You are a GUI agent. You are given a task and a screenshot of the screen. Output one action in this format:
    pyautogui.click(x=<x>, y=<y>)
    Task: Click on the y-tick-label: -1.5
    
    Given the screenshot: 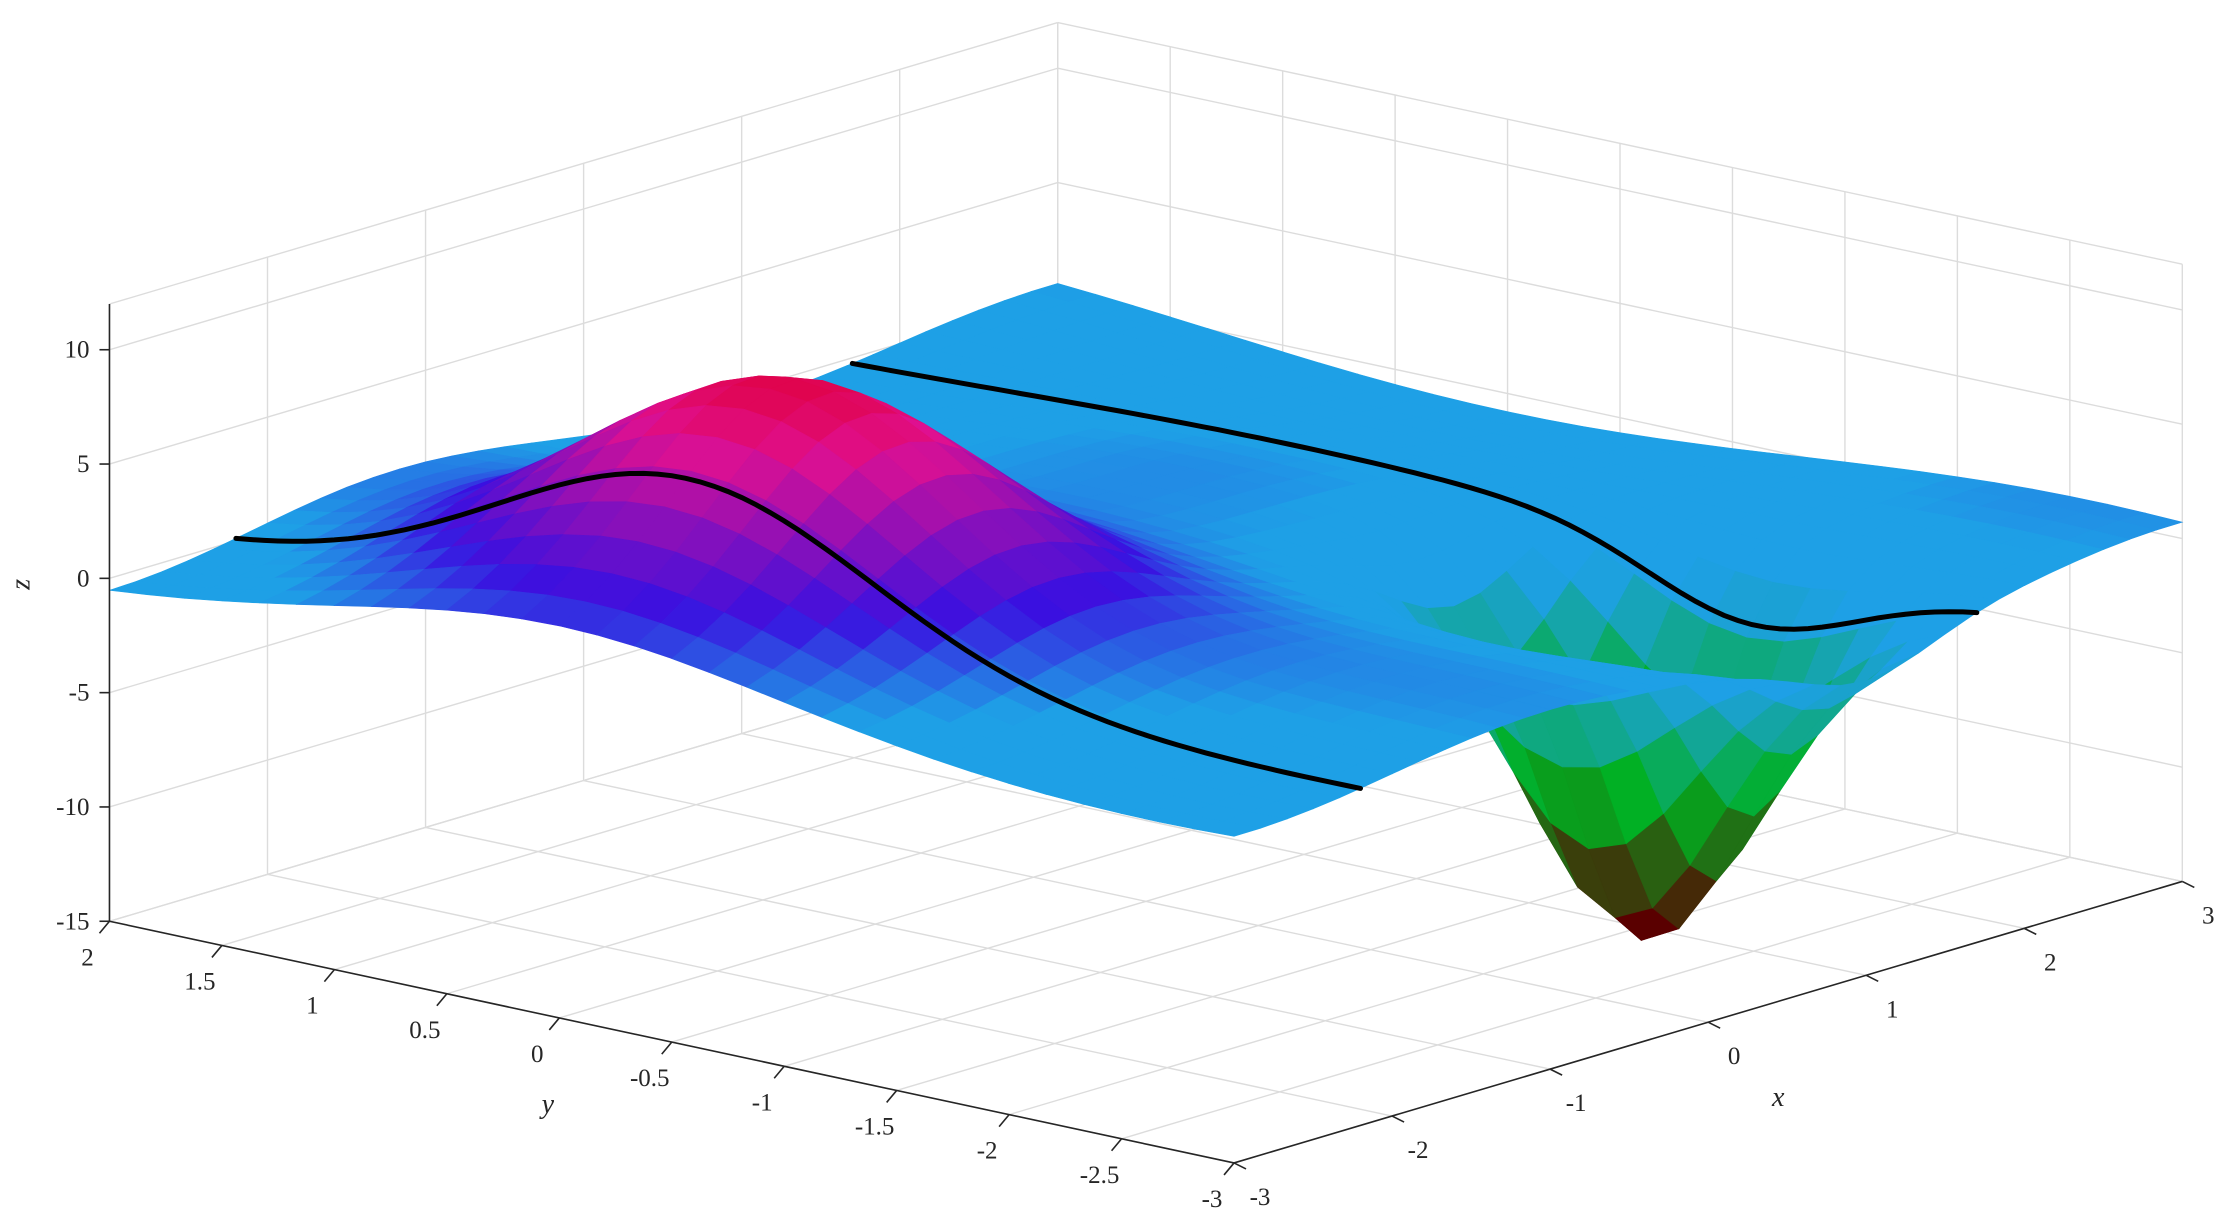 What is the action you would take?
    pyautogui.click(x=875, y=1126)
    